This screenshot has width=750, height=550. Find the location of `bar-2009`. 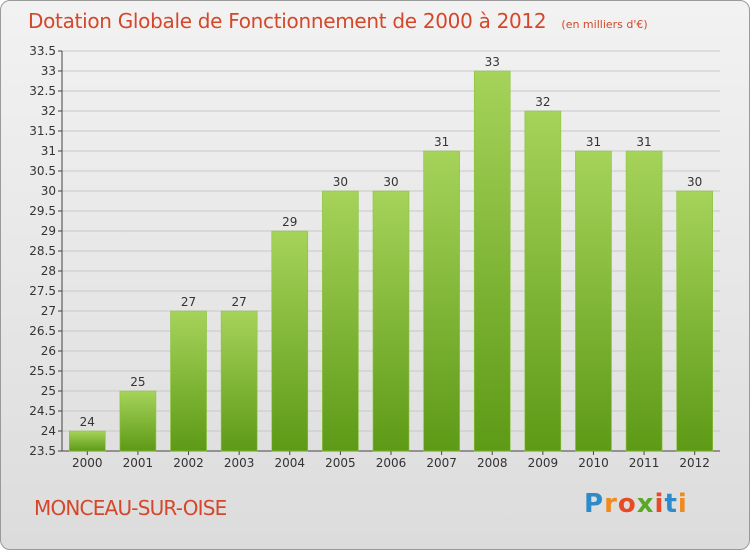

bar-2009 is located at coordinates (543, 281).